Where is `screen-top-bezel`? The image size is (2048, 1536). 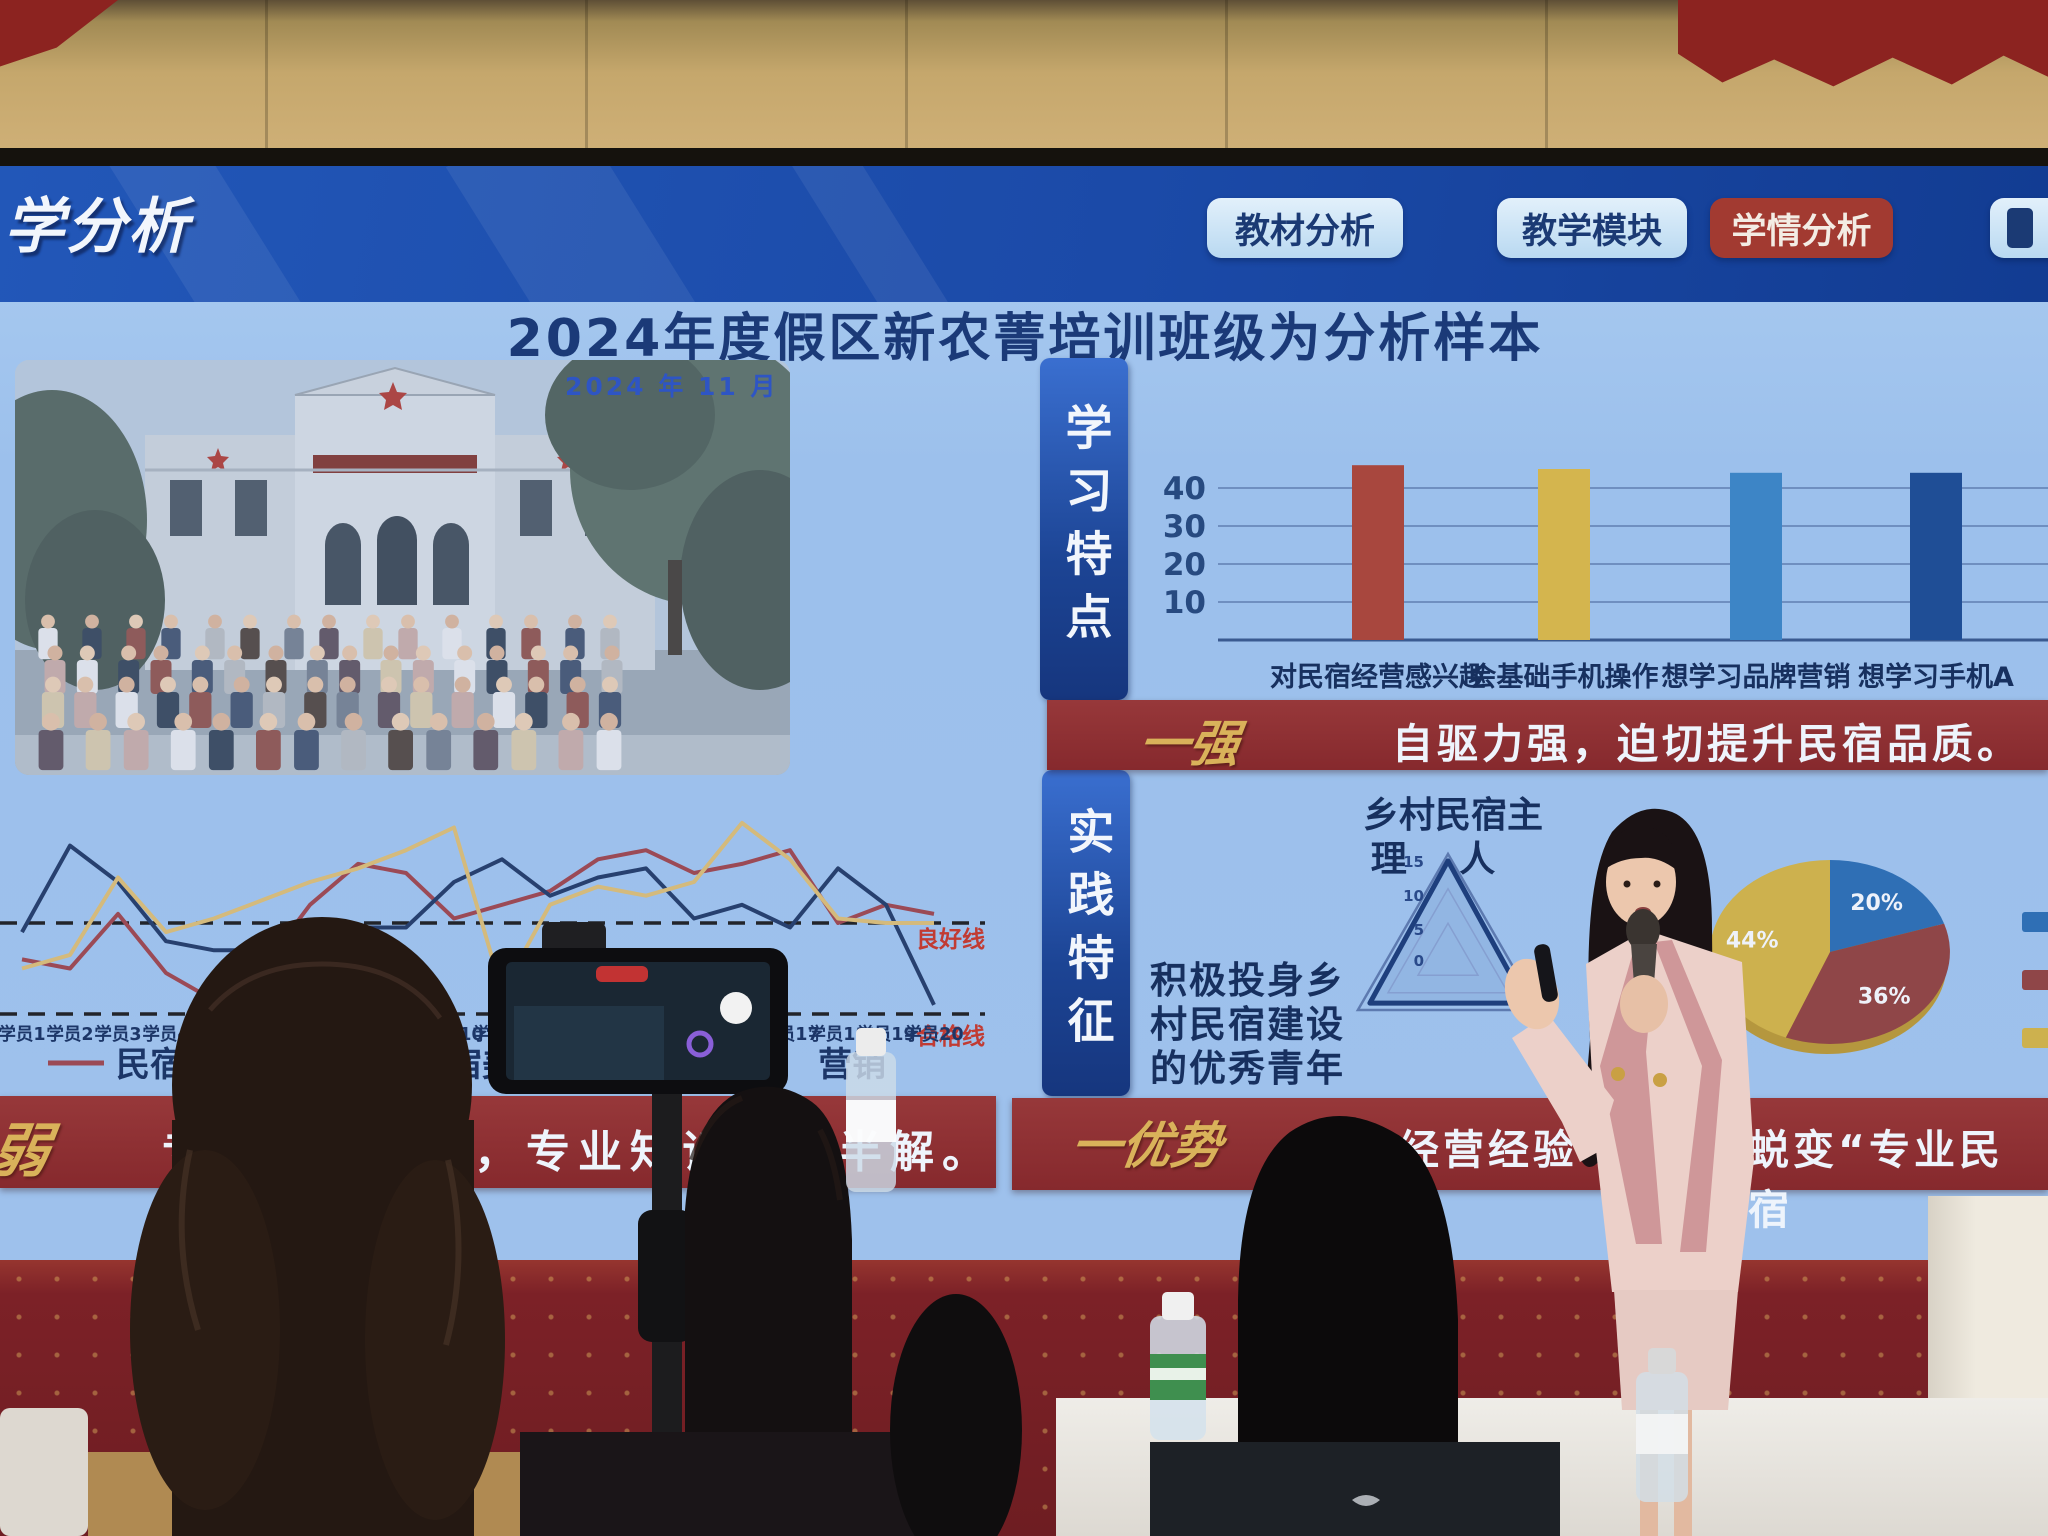 screen-top-bezel is located at coordinates (1024, 157).